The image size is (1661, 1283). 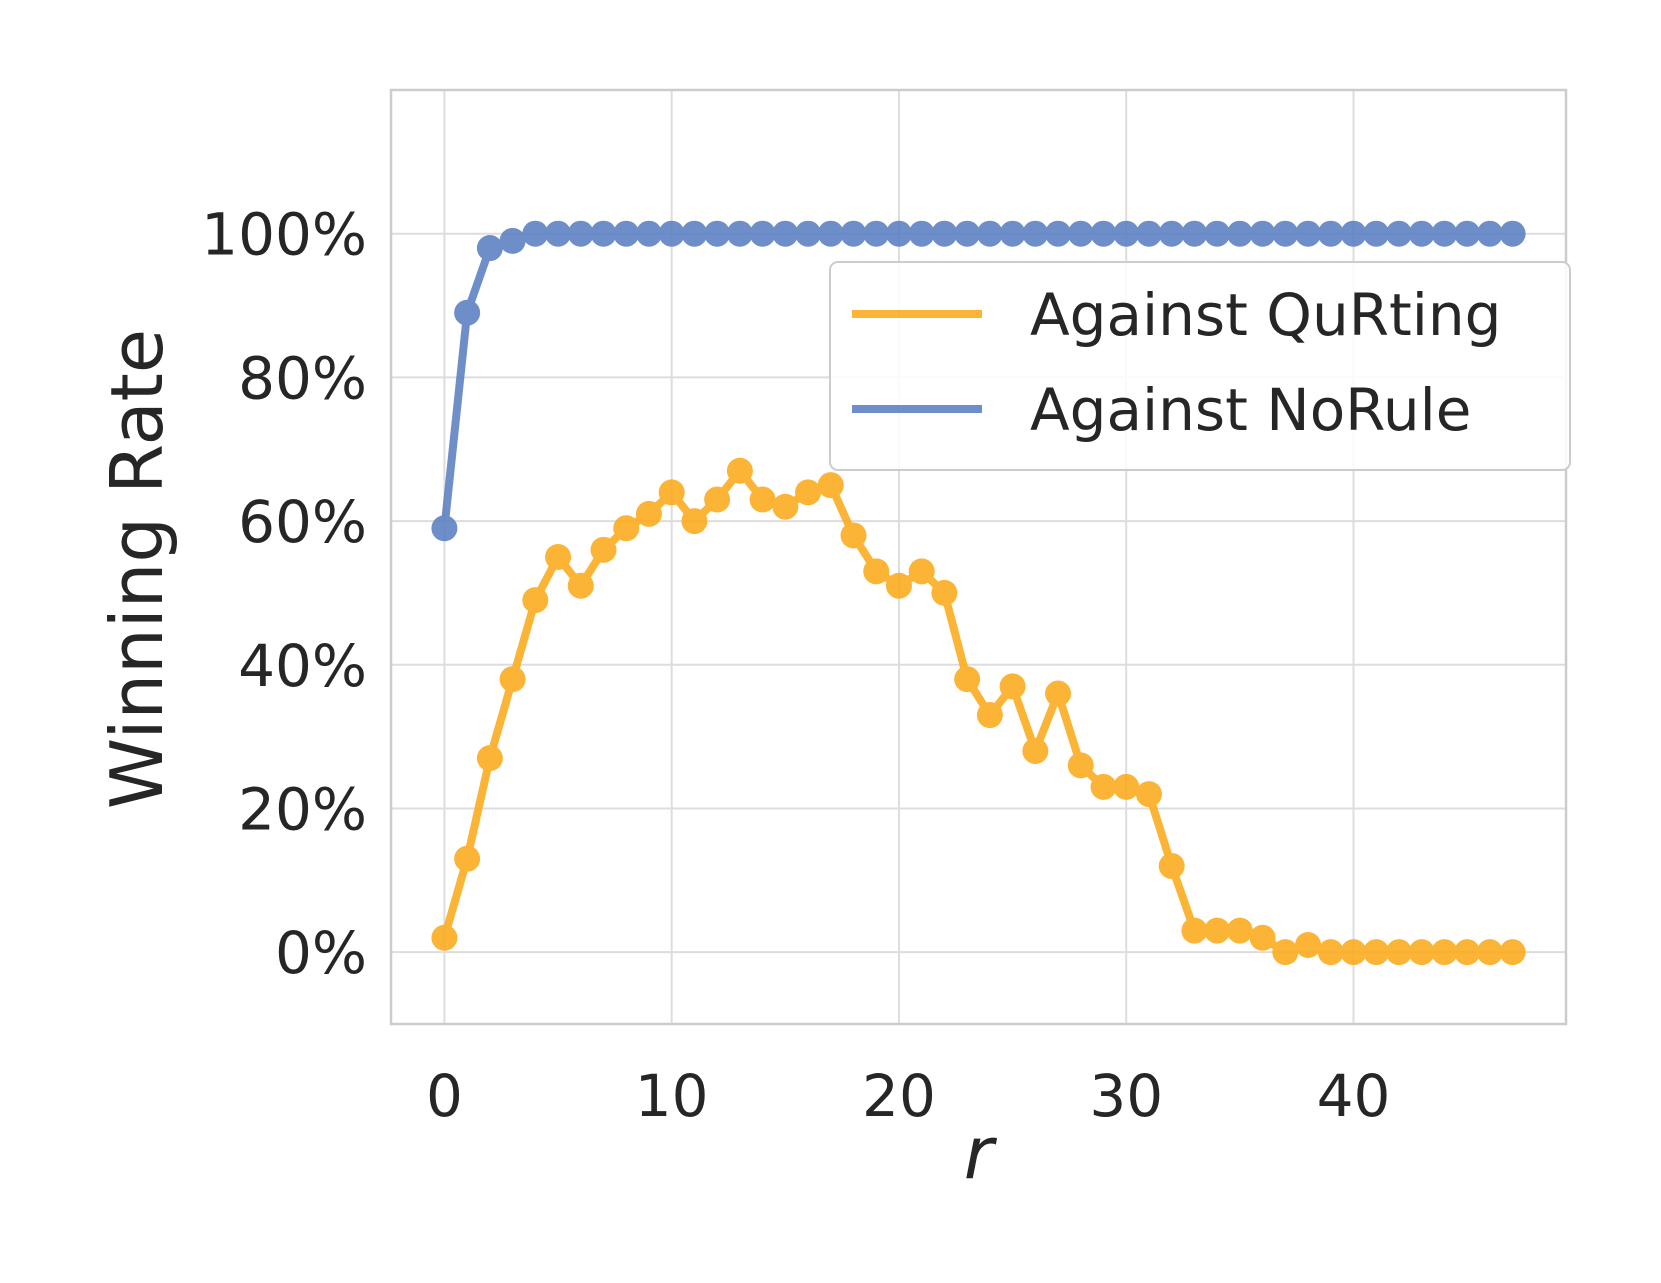 I want to click on y-tick-label: 0%, so click(x=321, y=953).